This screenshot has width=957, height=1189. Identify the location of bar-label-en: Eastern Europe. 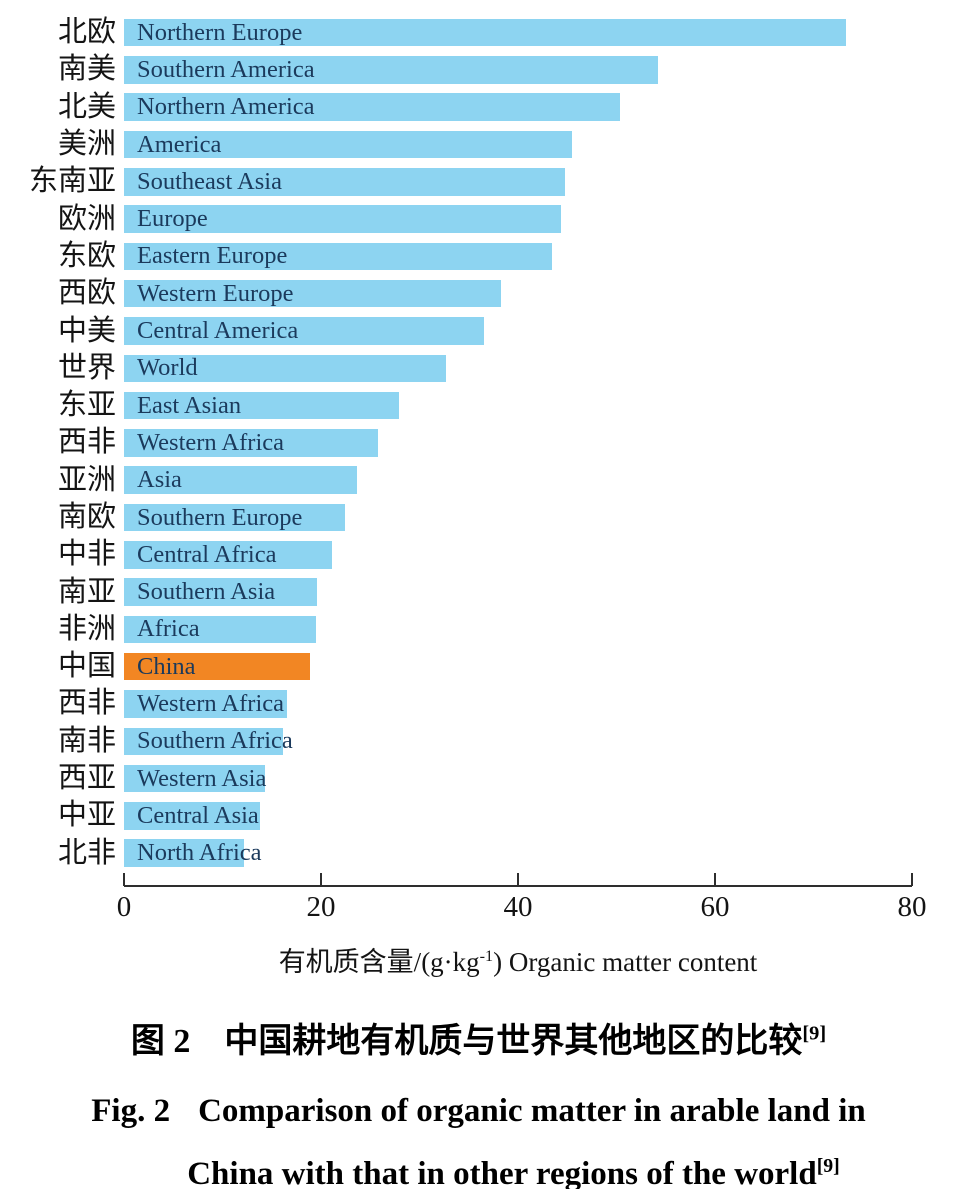
(212, 256).